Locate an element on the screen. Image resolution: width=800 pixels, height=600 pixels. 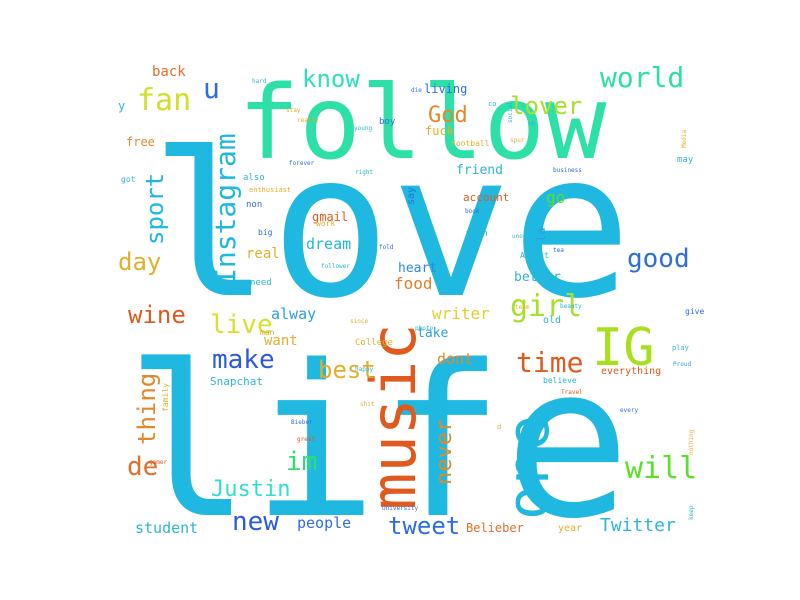
word-spur: spur is located at coordinates (517, 140).